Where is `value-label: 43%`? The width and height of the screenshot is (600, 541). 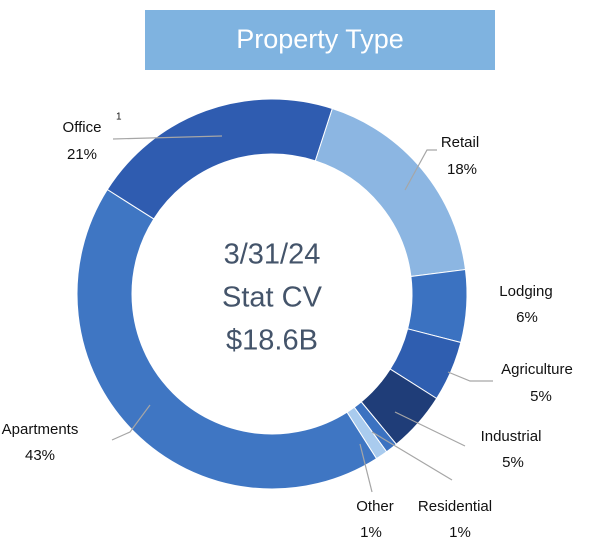 value-label: 43% is located at coordinates (40, 455).